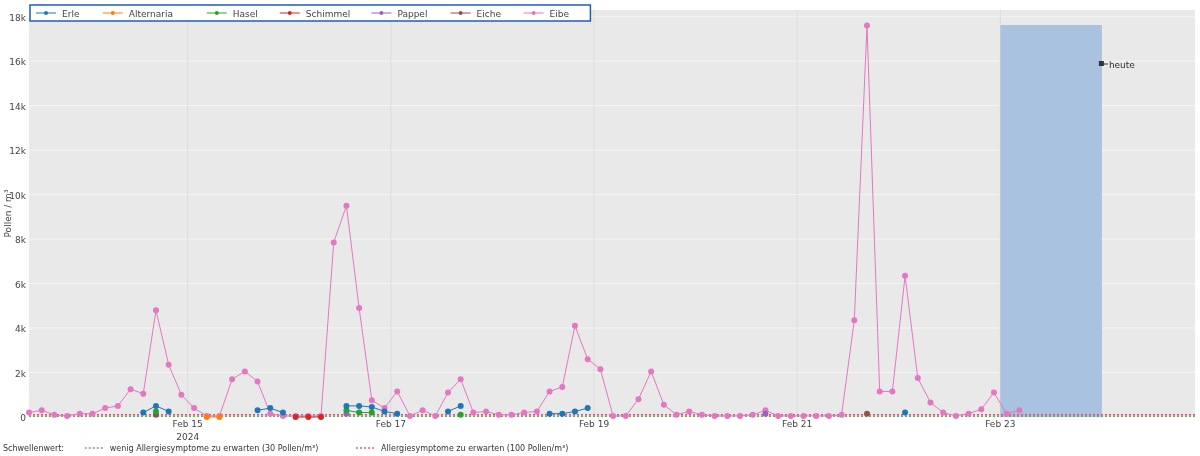 The image size is (1200, 456). I want to click on legend-label: Schimmel, so click(328, 14).